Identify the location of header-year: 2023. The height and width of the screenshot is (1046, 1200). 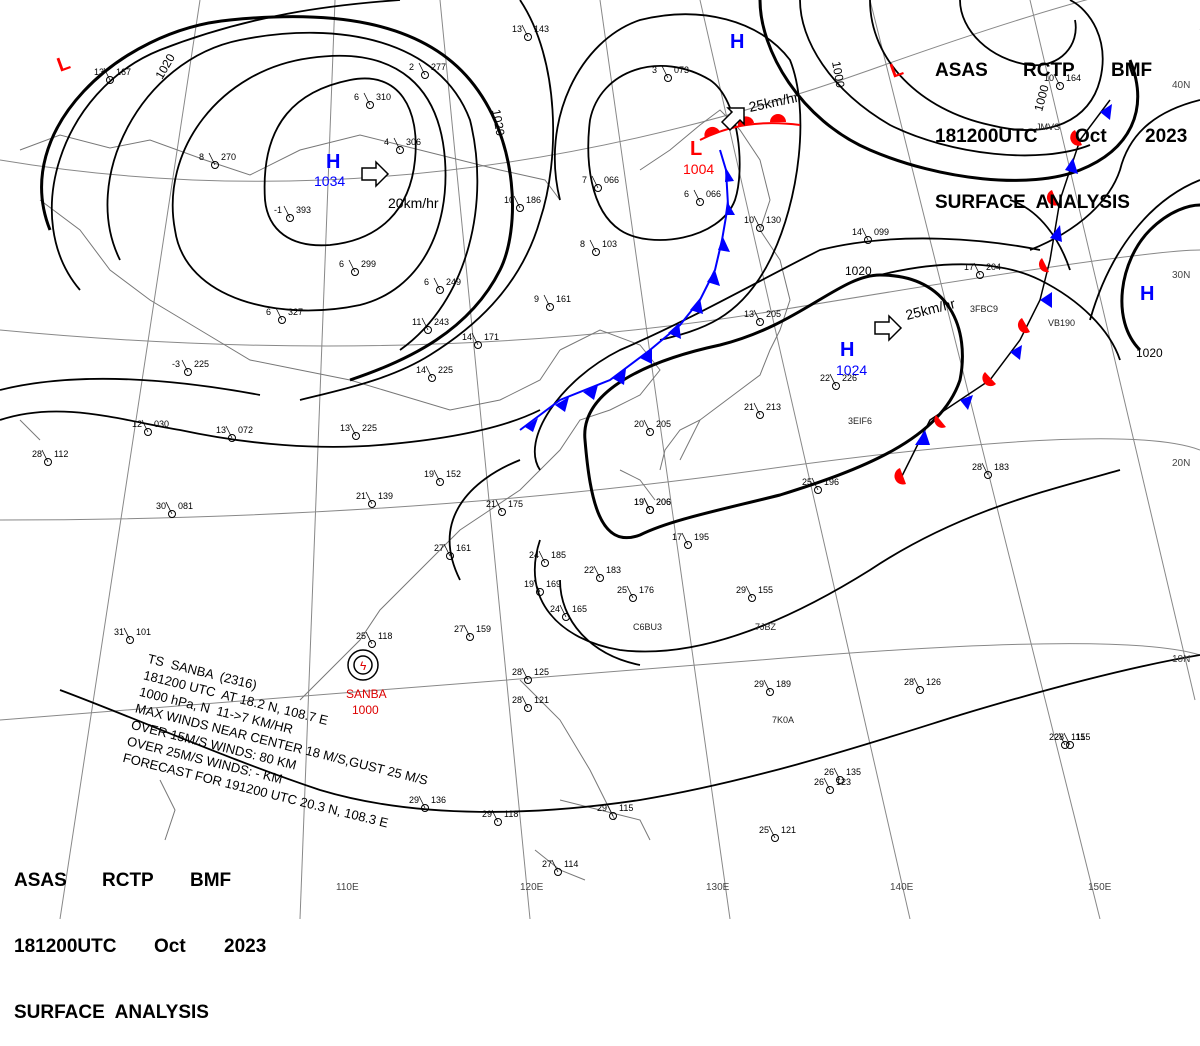
(245, 946).